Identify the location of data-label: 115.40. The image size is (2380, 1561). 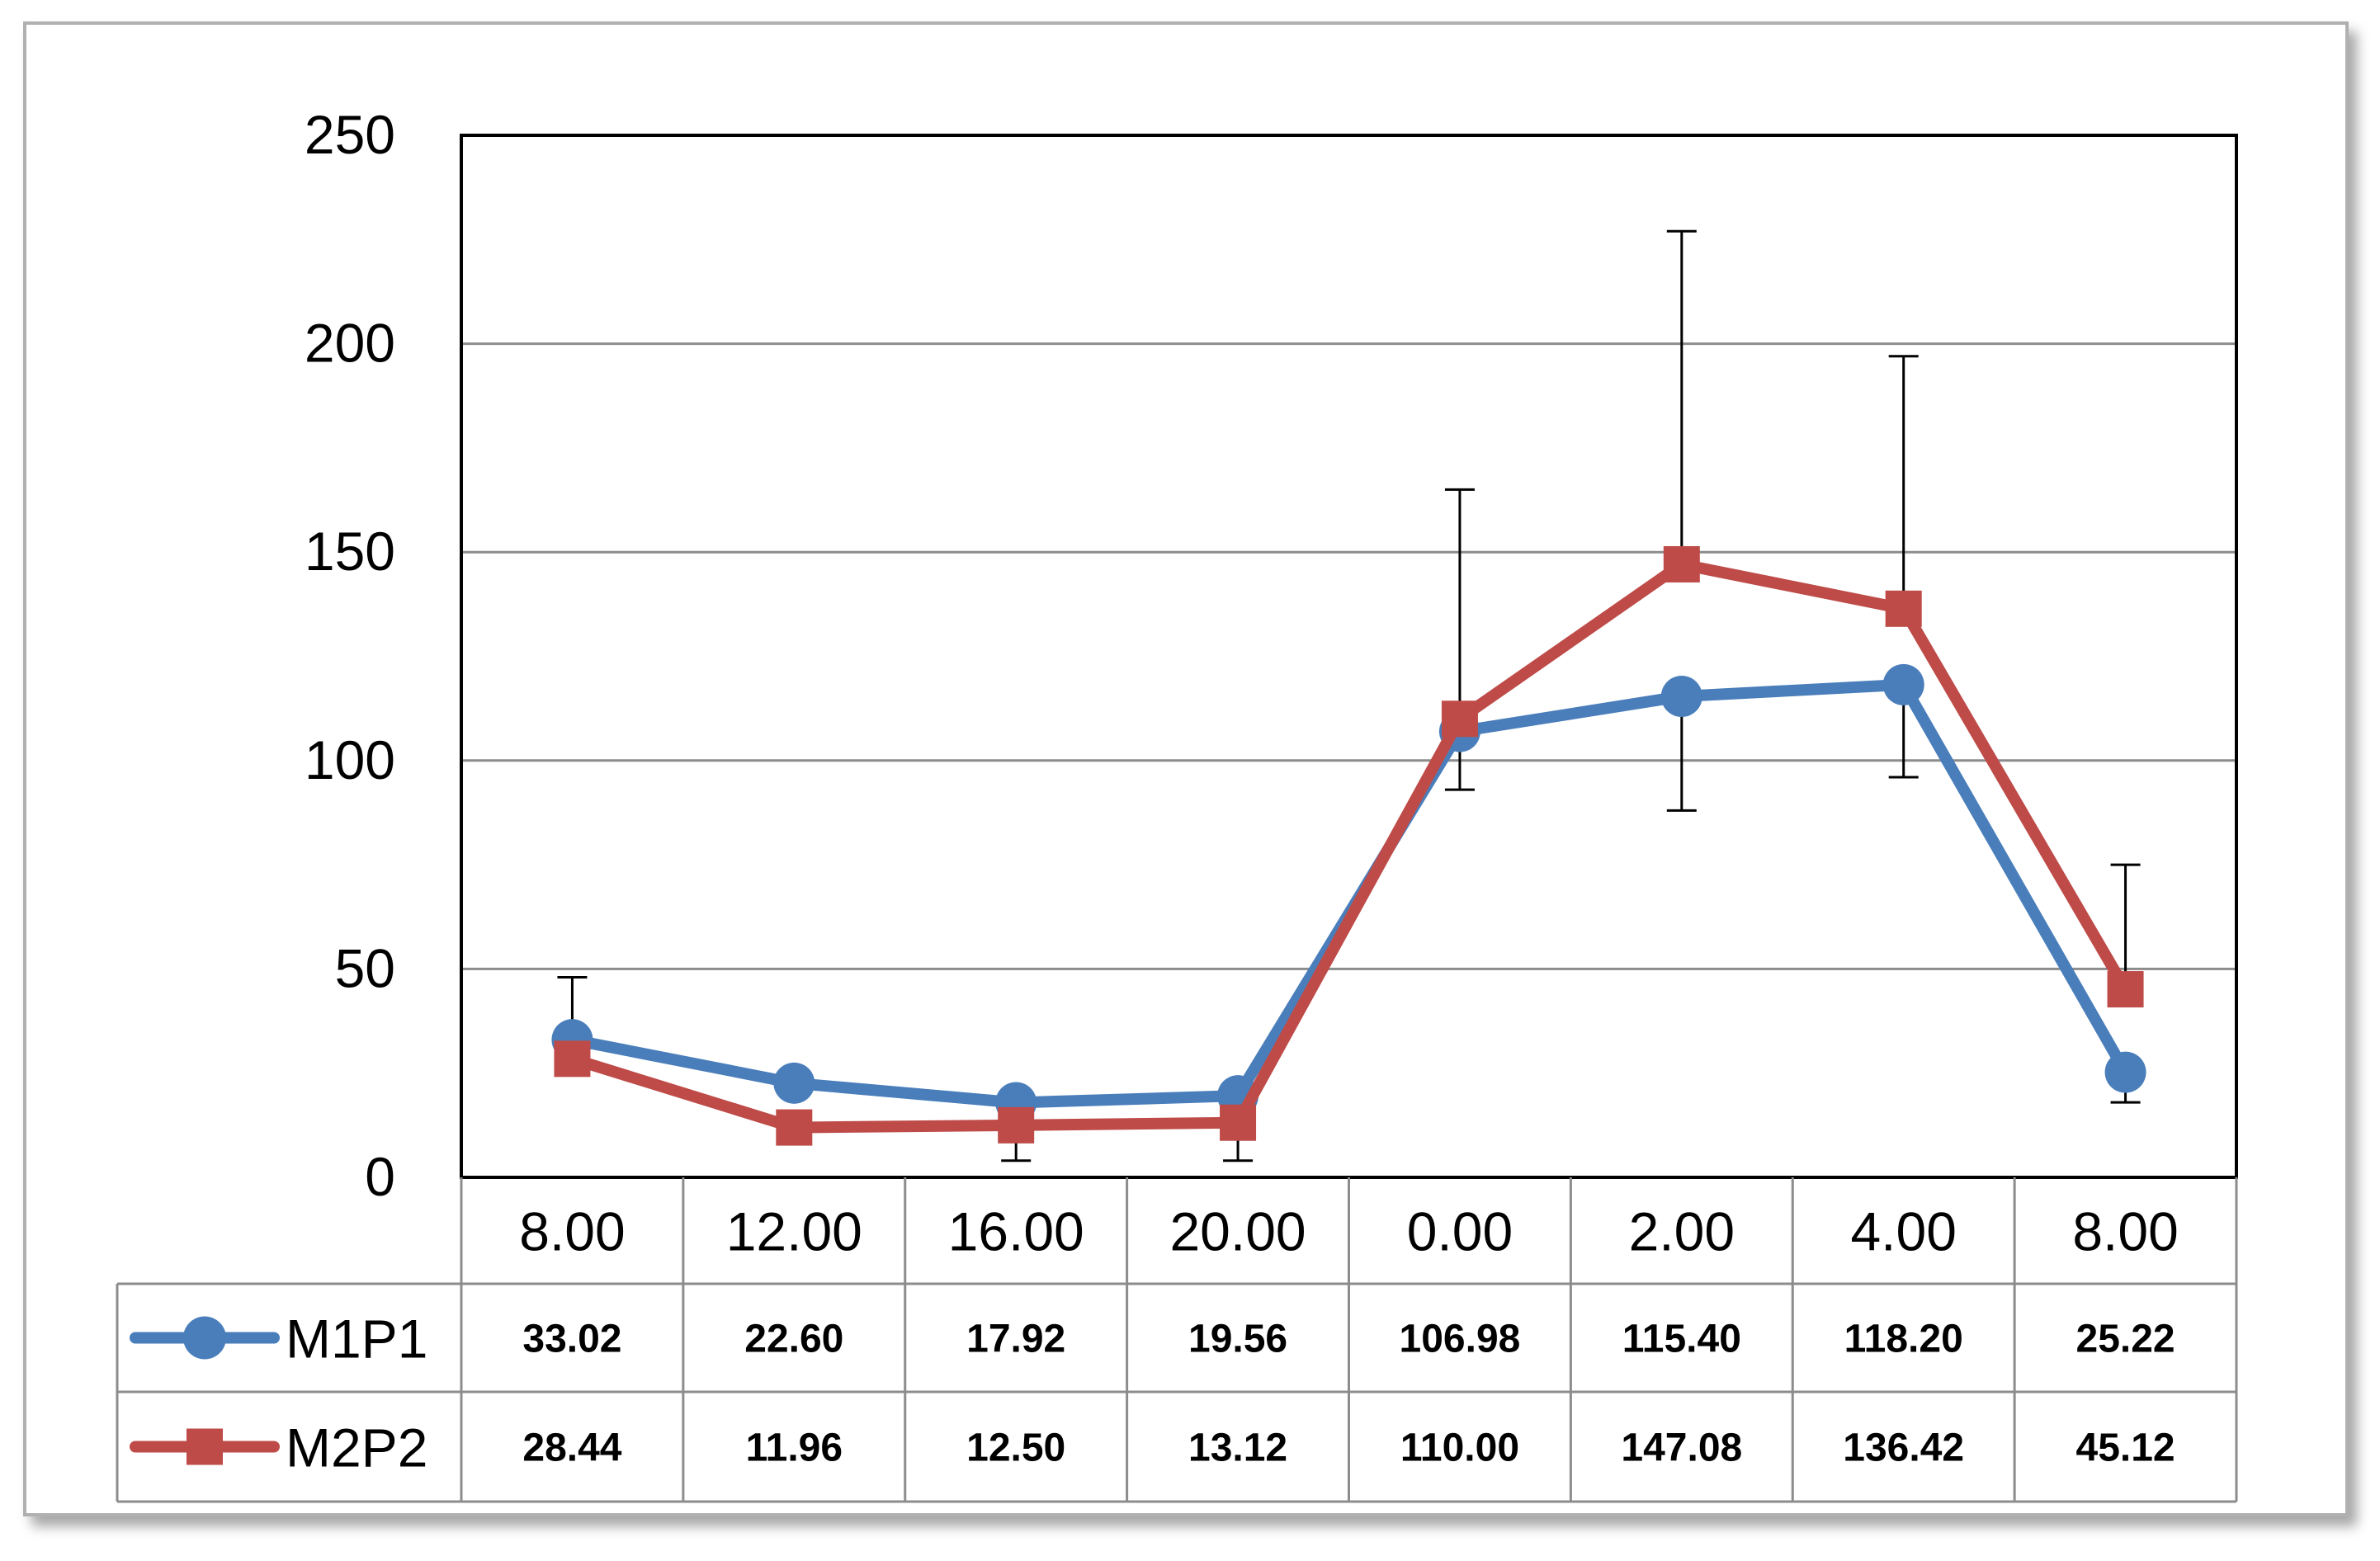
(1681, 1339).